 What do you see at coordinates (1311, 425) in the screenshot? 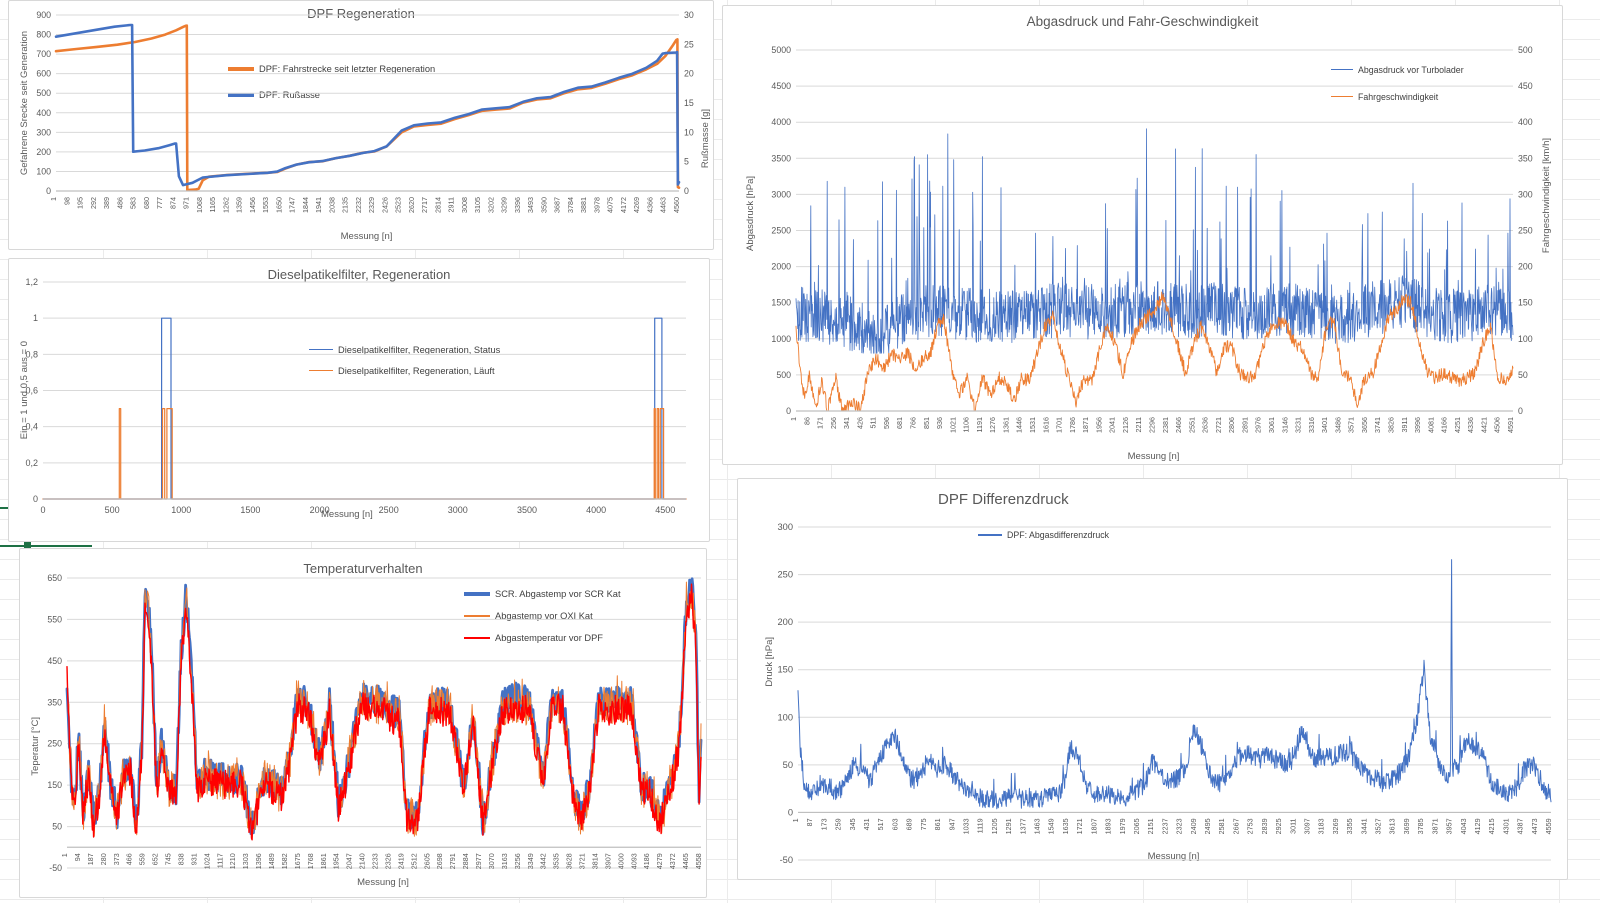
I see `svg-text: 3316` at bounding box center [1311, 425].